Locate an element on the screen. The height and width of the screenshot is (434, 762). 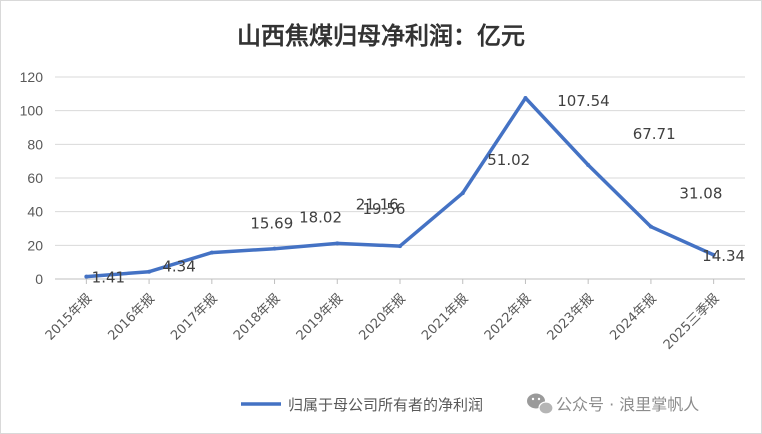
data-label: 67.71 is located at coordinates (654, 134).